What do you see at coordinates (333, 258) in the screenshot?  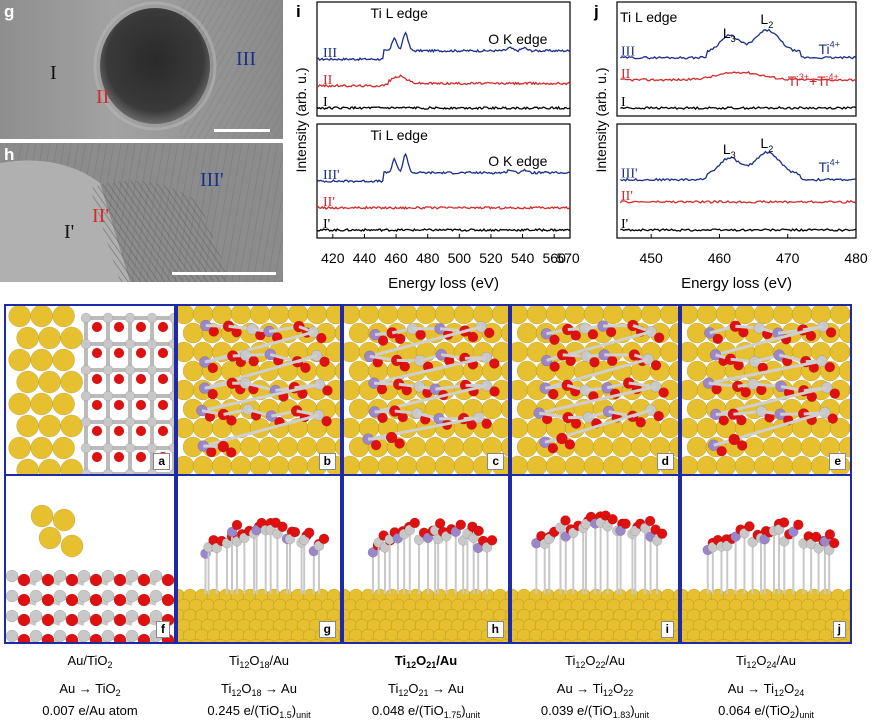 I see `chart-i-tick-label: 420` at bounding box center [333, 258].